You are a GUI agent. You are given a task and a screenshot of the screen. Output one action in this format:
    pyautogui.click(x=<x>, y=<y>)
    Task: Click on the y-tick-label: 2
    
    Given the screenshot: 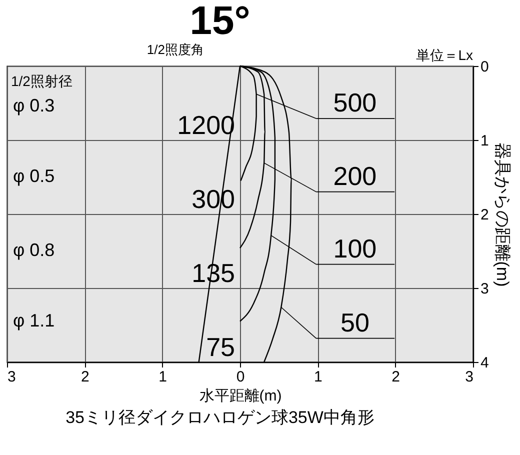 What is the action you would take?
    pyautogui.click(x=484, y=215)
    